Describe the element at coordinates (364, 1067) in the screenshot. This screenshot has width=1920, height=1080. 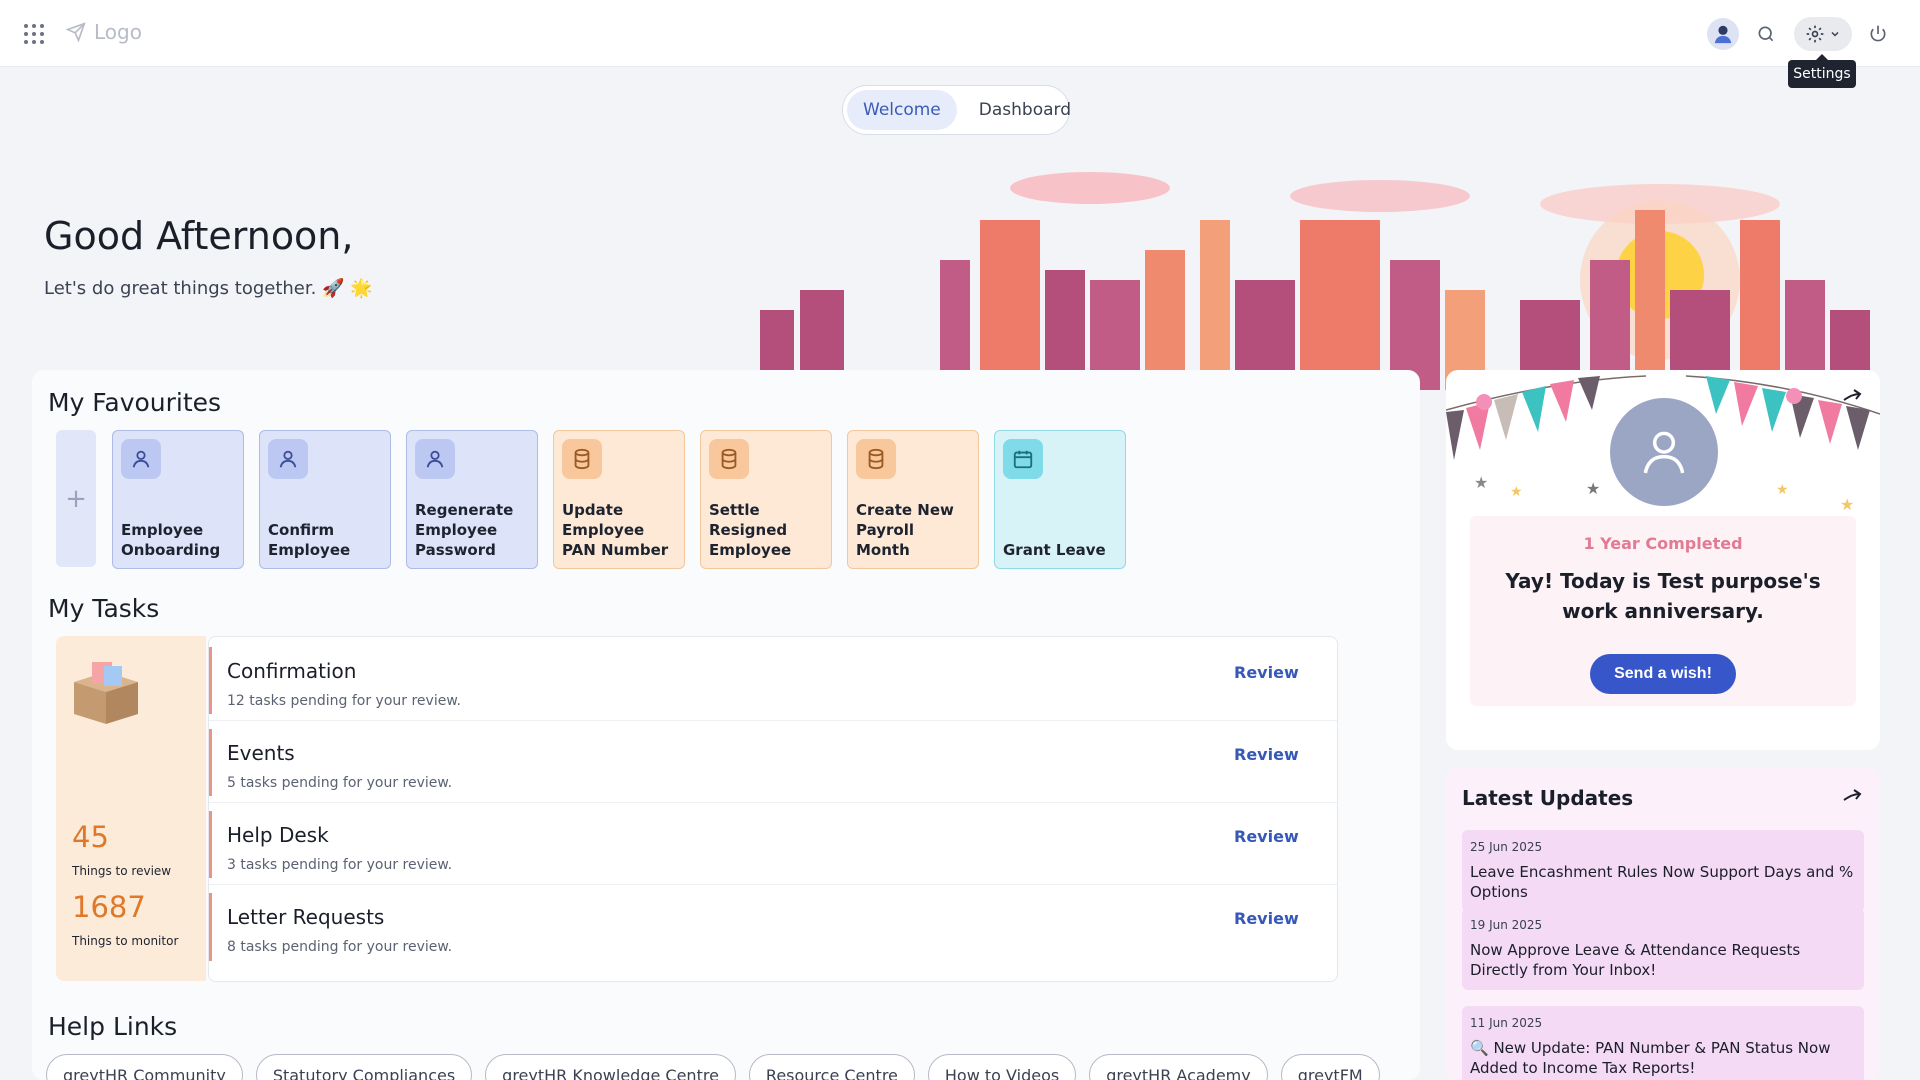
I see `help-link-statutory: Statutory Compliances` at that location.